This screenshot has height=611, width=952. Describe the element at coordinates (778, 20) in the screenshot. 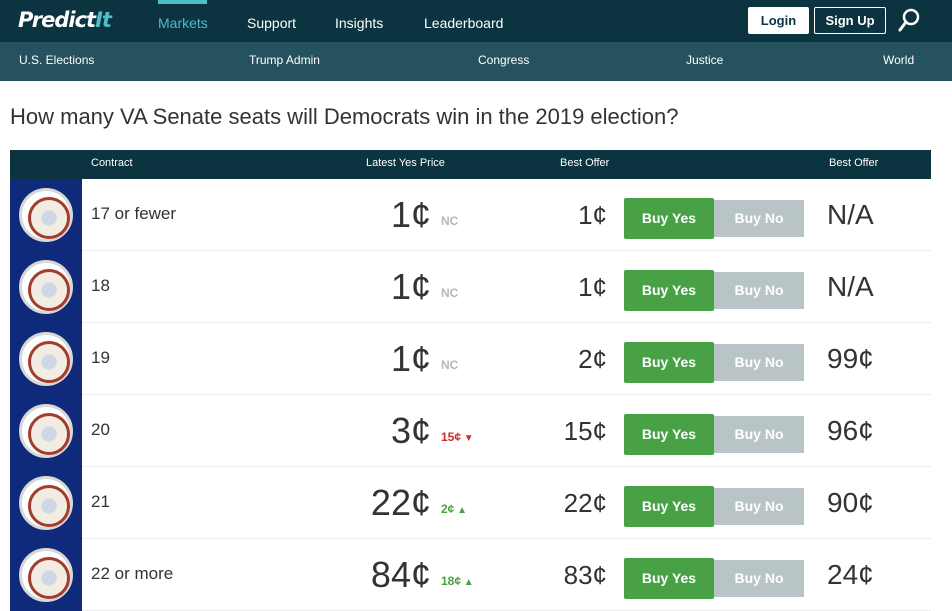

I see `login-button: Login` at that location.